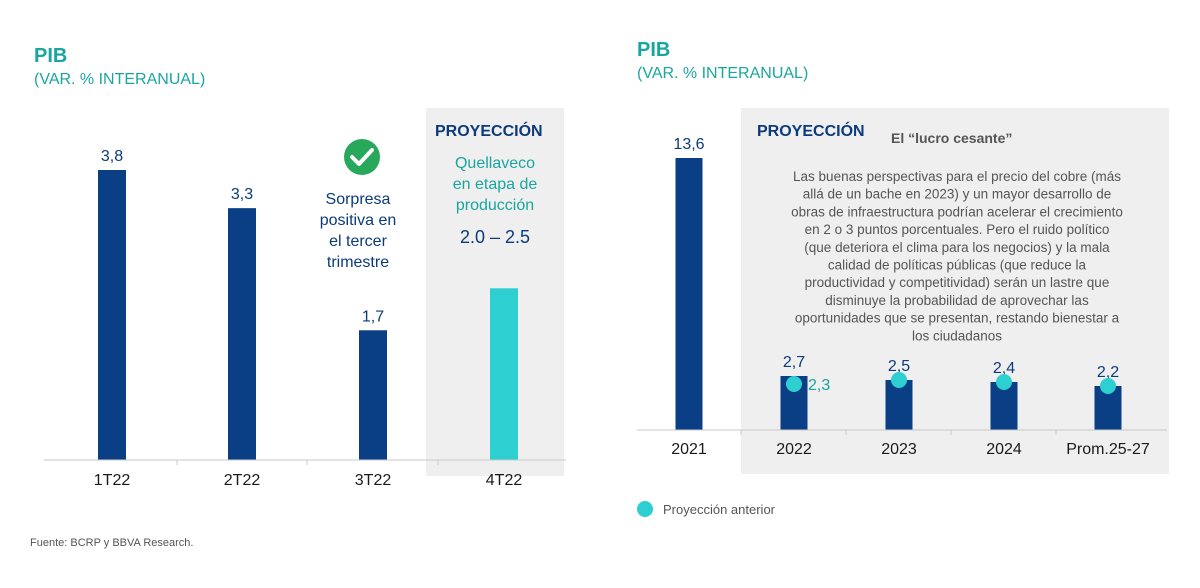 Image resolution: width=1200 pixels, height=588 pixels. Describe the element at coordinates (495, 163) in the screenshot. I see `left-projection-note-line: Quellaveco` at that location.